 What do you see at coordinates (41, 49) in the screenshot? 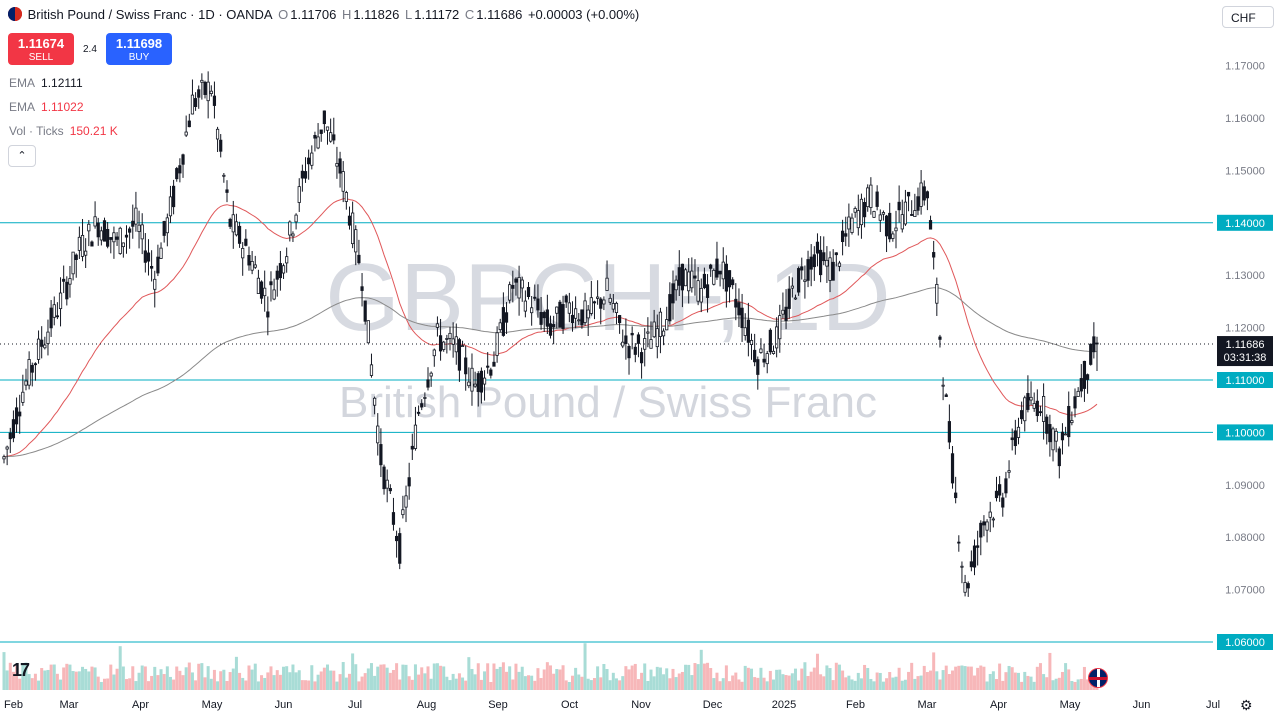
I see `sell-button: 1.11674 SELL` at bounding box center [41, 49].